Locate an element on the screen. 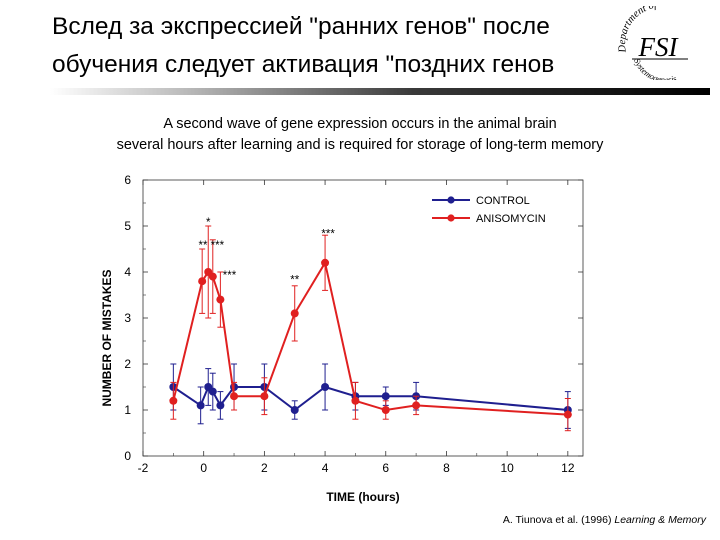 The width and height of the screenshot is (720, 540). y-axis-label: NUMBER OF MISTAKES is located at coordinates (107, 337).